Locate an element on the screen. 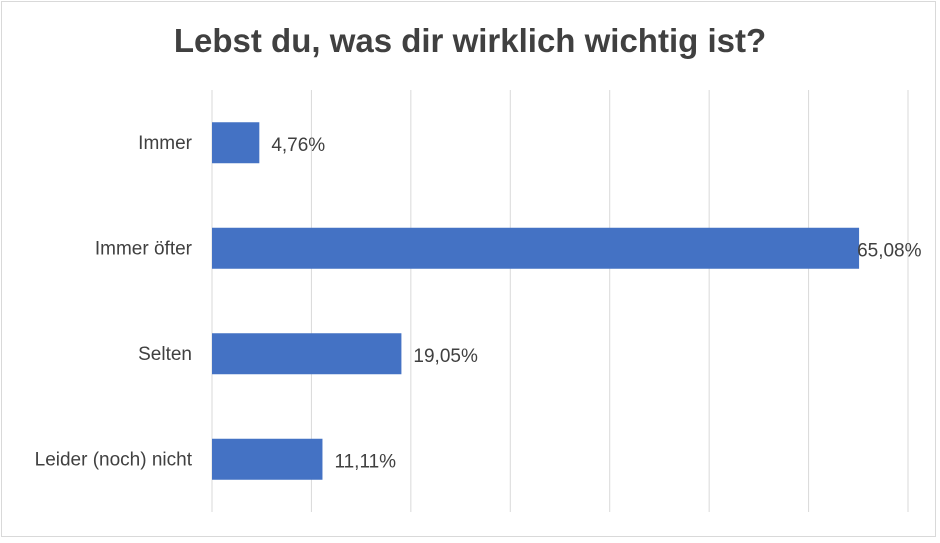 The height and width of the screenshot is (543, 940). data-label: 65,08% is located at coordinates (889, 250).